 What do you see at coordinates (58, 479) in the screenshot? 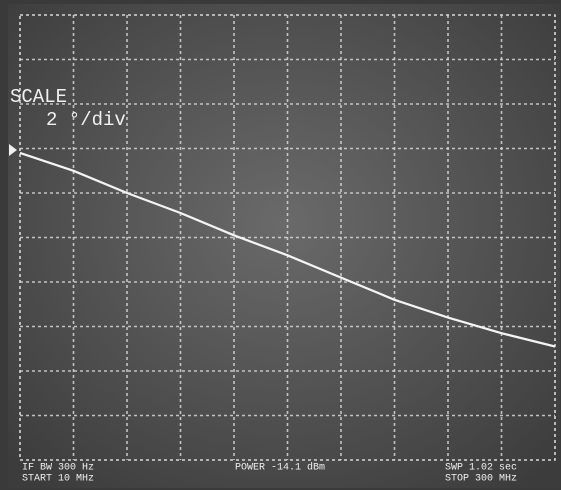
I see `start-frequency: START 10 MHz` at bounding box center [58, 479].